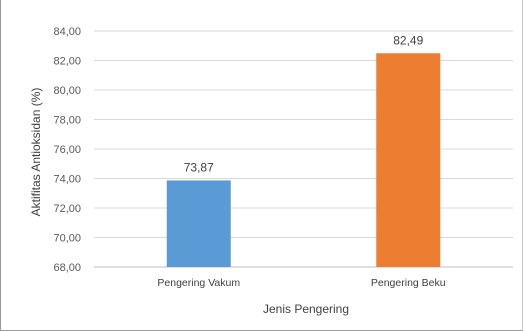 The image size is (523, 331). Describe the element at coordinates (199, 167) in the screenshot. I see `data-label: 73,87` at that location.